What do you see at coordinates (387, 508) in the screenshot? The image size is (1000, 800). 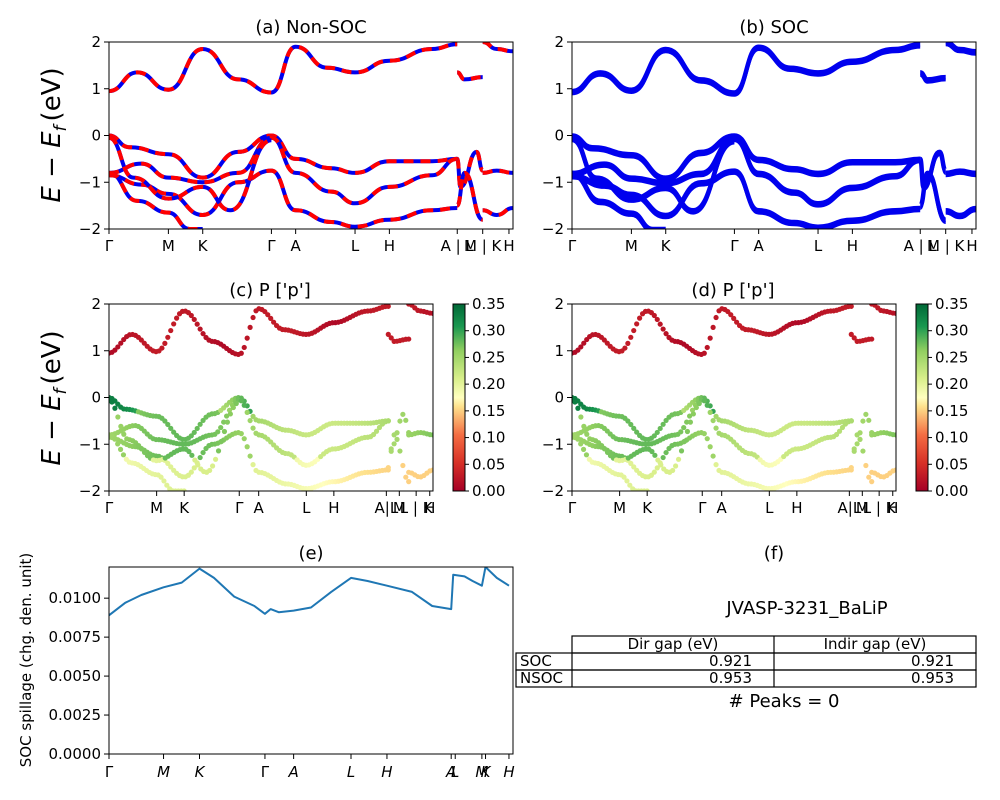 I see `x-tick-label: A|L` at bounding box center [387, 508].